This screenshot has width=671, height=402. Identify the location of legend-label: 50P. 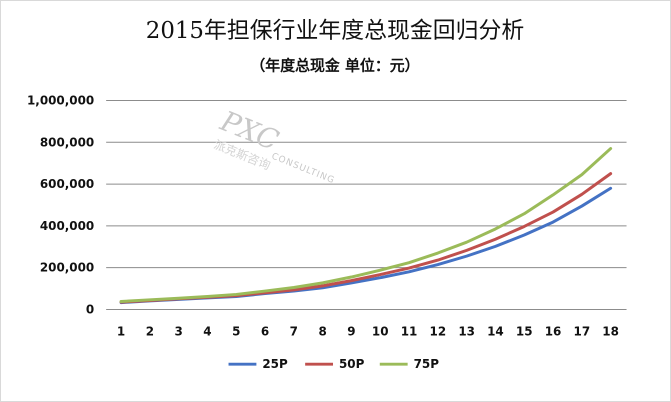
(352, 364).